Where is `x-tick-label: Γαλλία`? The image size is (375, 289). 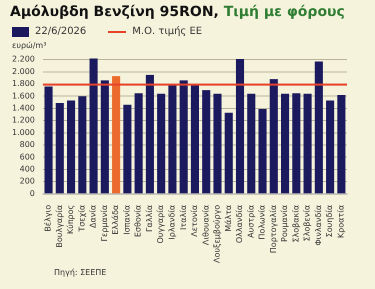
x-tick-label: Γαλλία is located at coordinates (149, 218).